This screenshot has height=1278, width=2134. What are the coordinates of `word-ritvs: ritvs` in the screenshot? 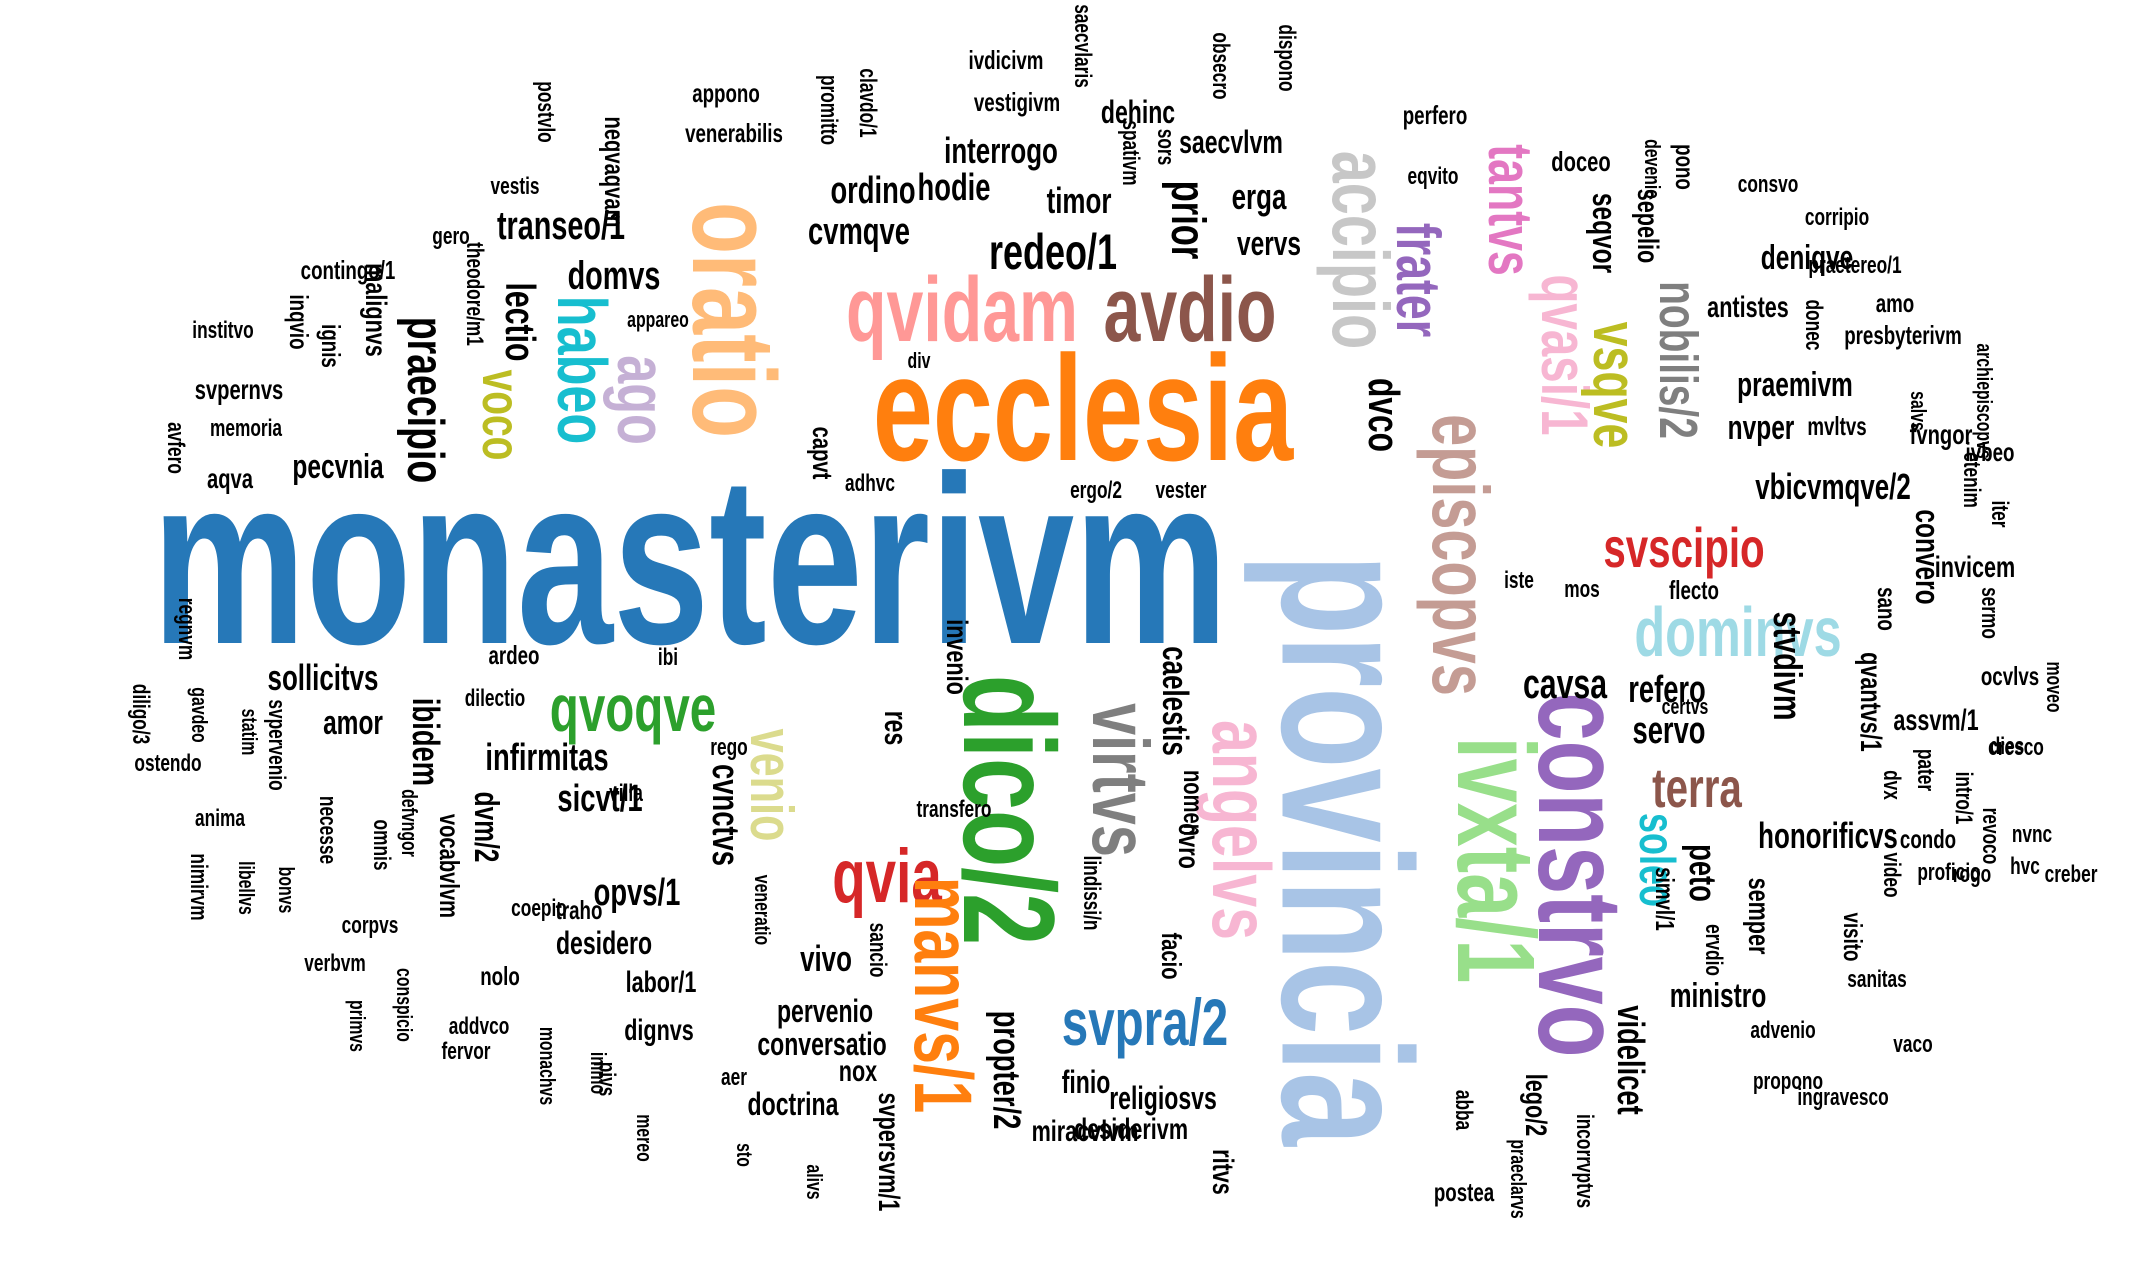 It's located at (1222, 1172).